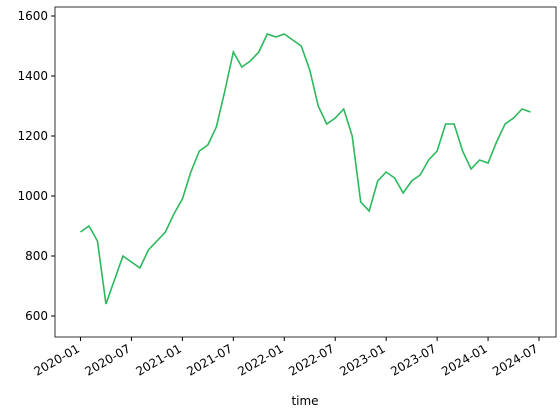  Describe the element at coordinates (36, 256) in the screenshot. I see `y-tick-label: 800` at that location.